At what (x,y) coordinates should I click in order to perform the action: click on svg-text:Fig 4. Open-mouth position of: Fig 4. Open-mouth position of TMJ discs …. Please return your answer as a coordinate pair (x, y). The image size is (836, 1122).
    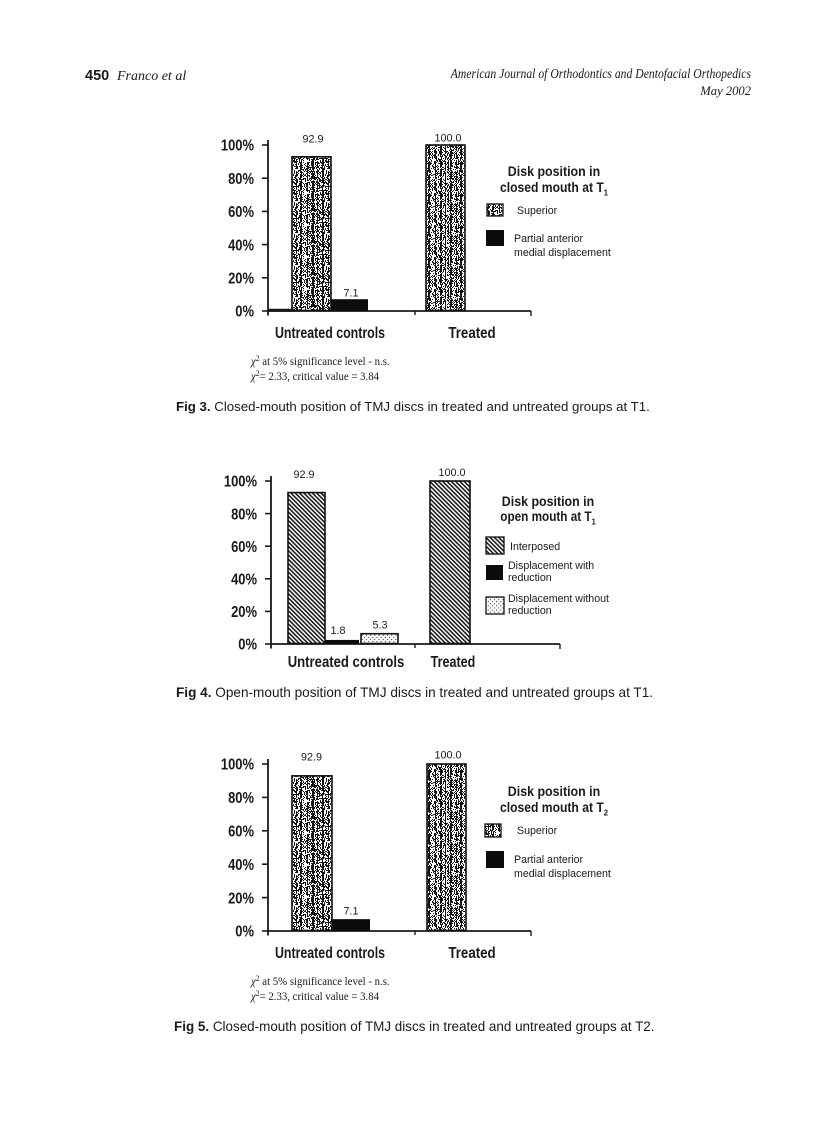
    Looking at the image, I should click on (414, 692).